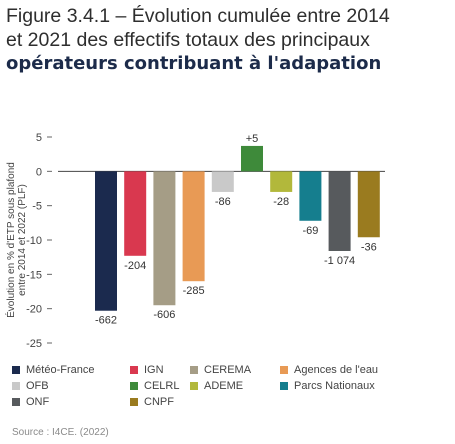 This screenshot has height=444, width=455. Describe the element at coordinates (39, 172) in the screenshot. I see `y-tick-label: 0` at that location.